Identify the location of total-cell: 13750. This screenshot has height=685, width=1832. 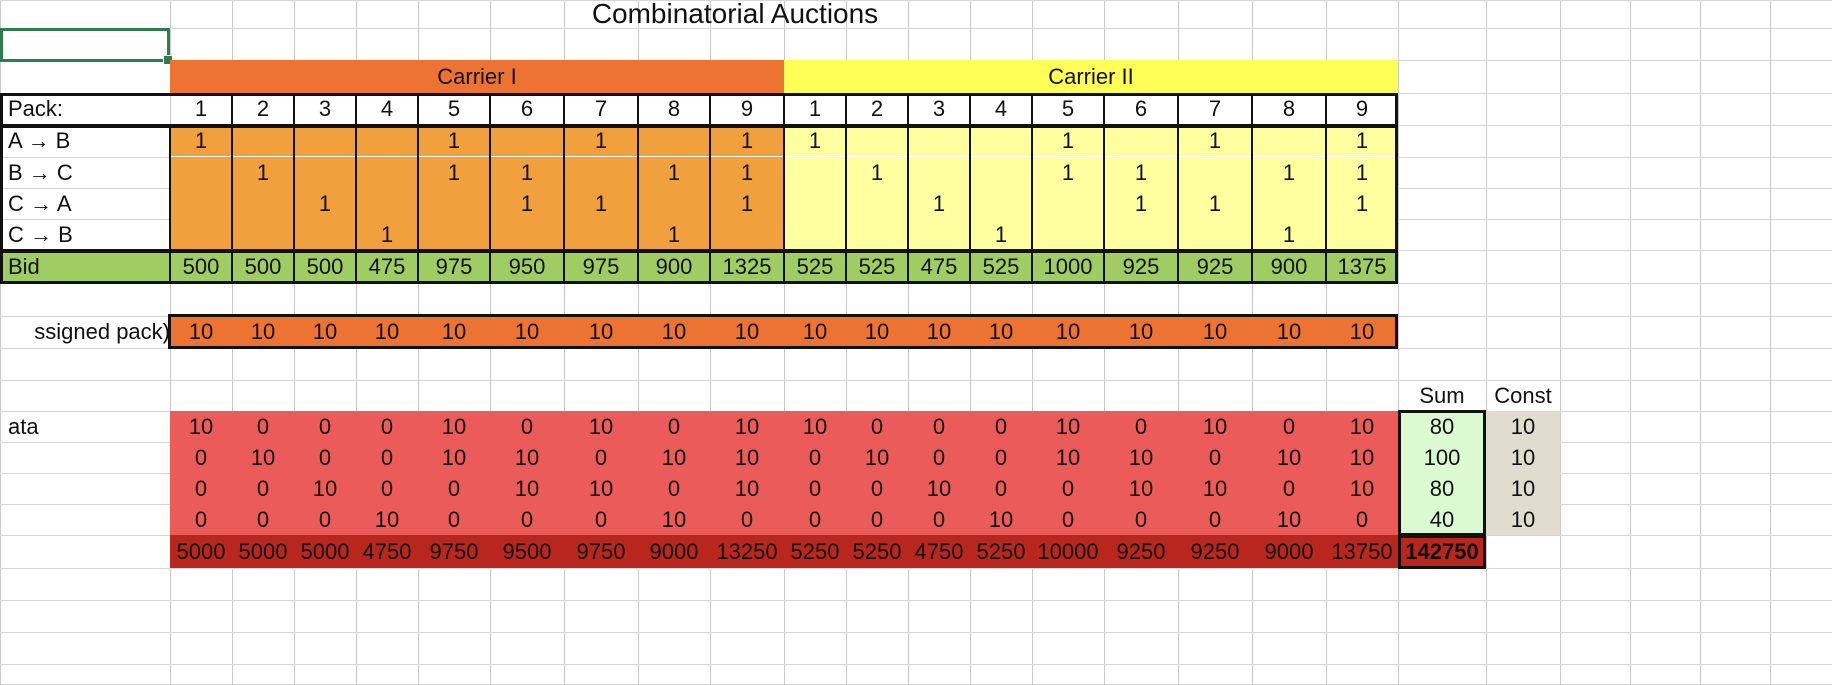
(1362, 551).